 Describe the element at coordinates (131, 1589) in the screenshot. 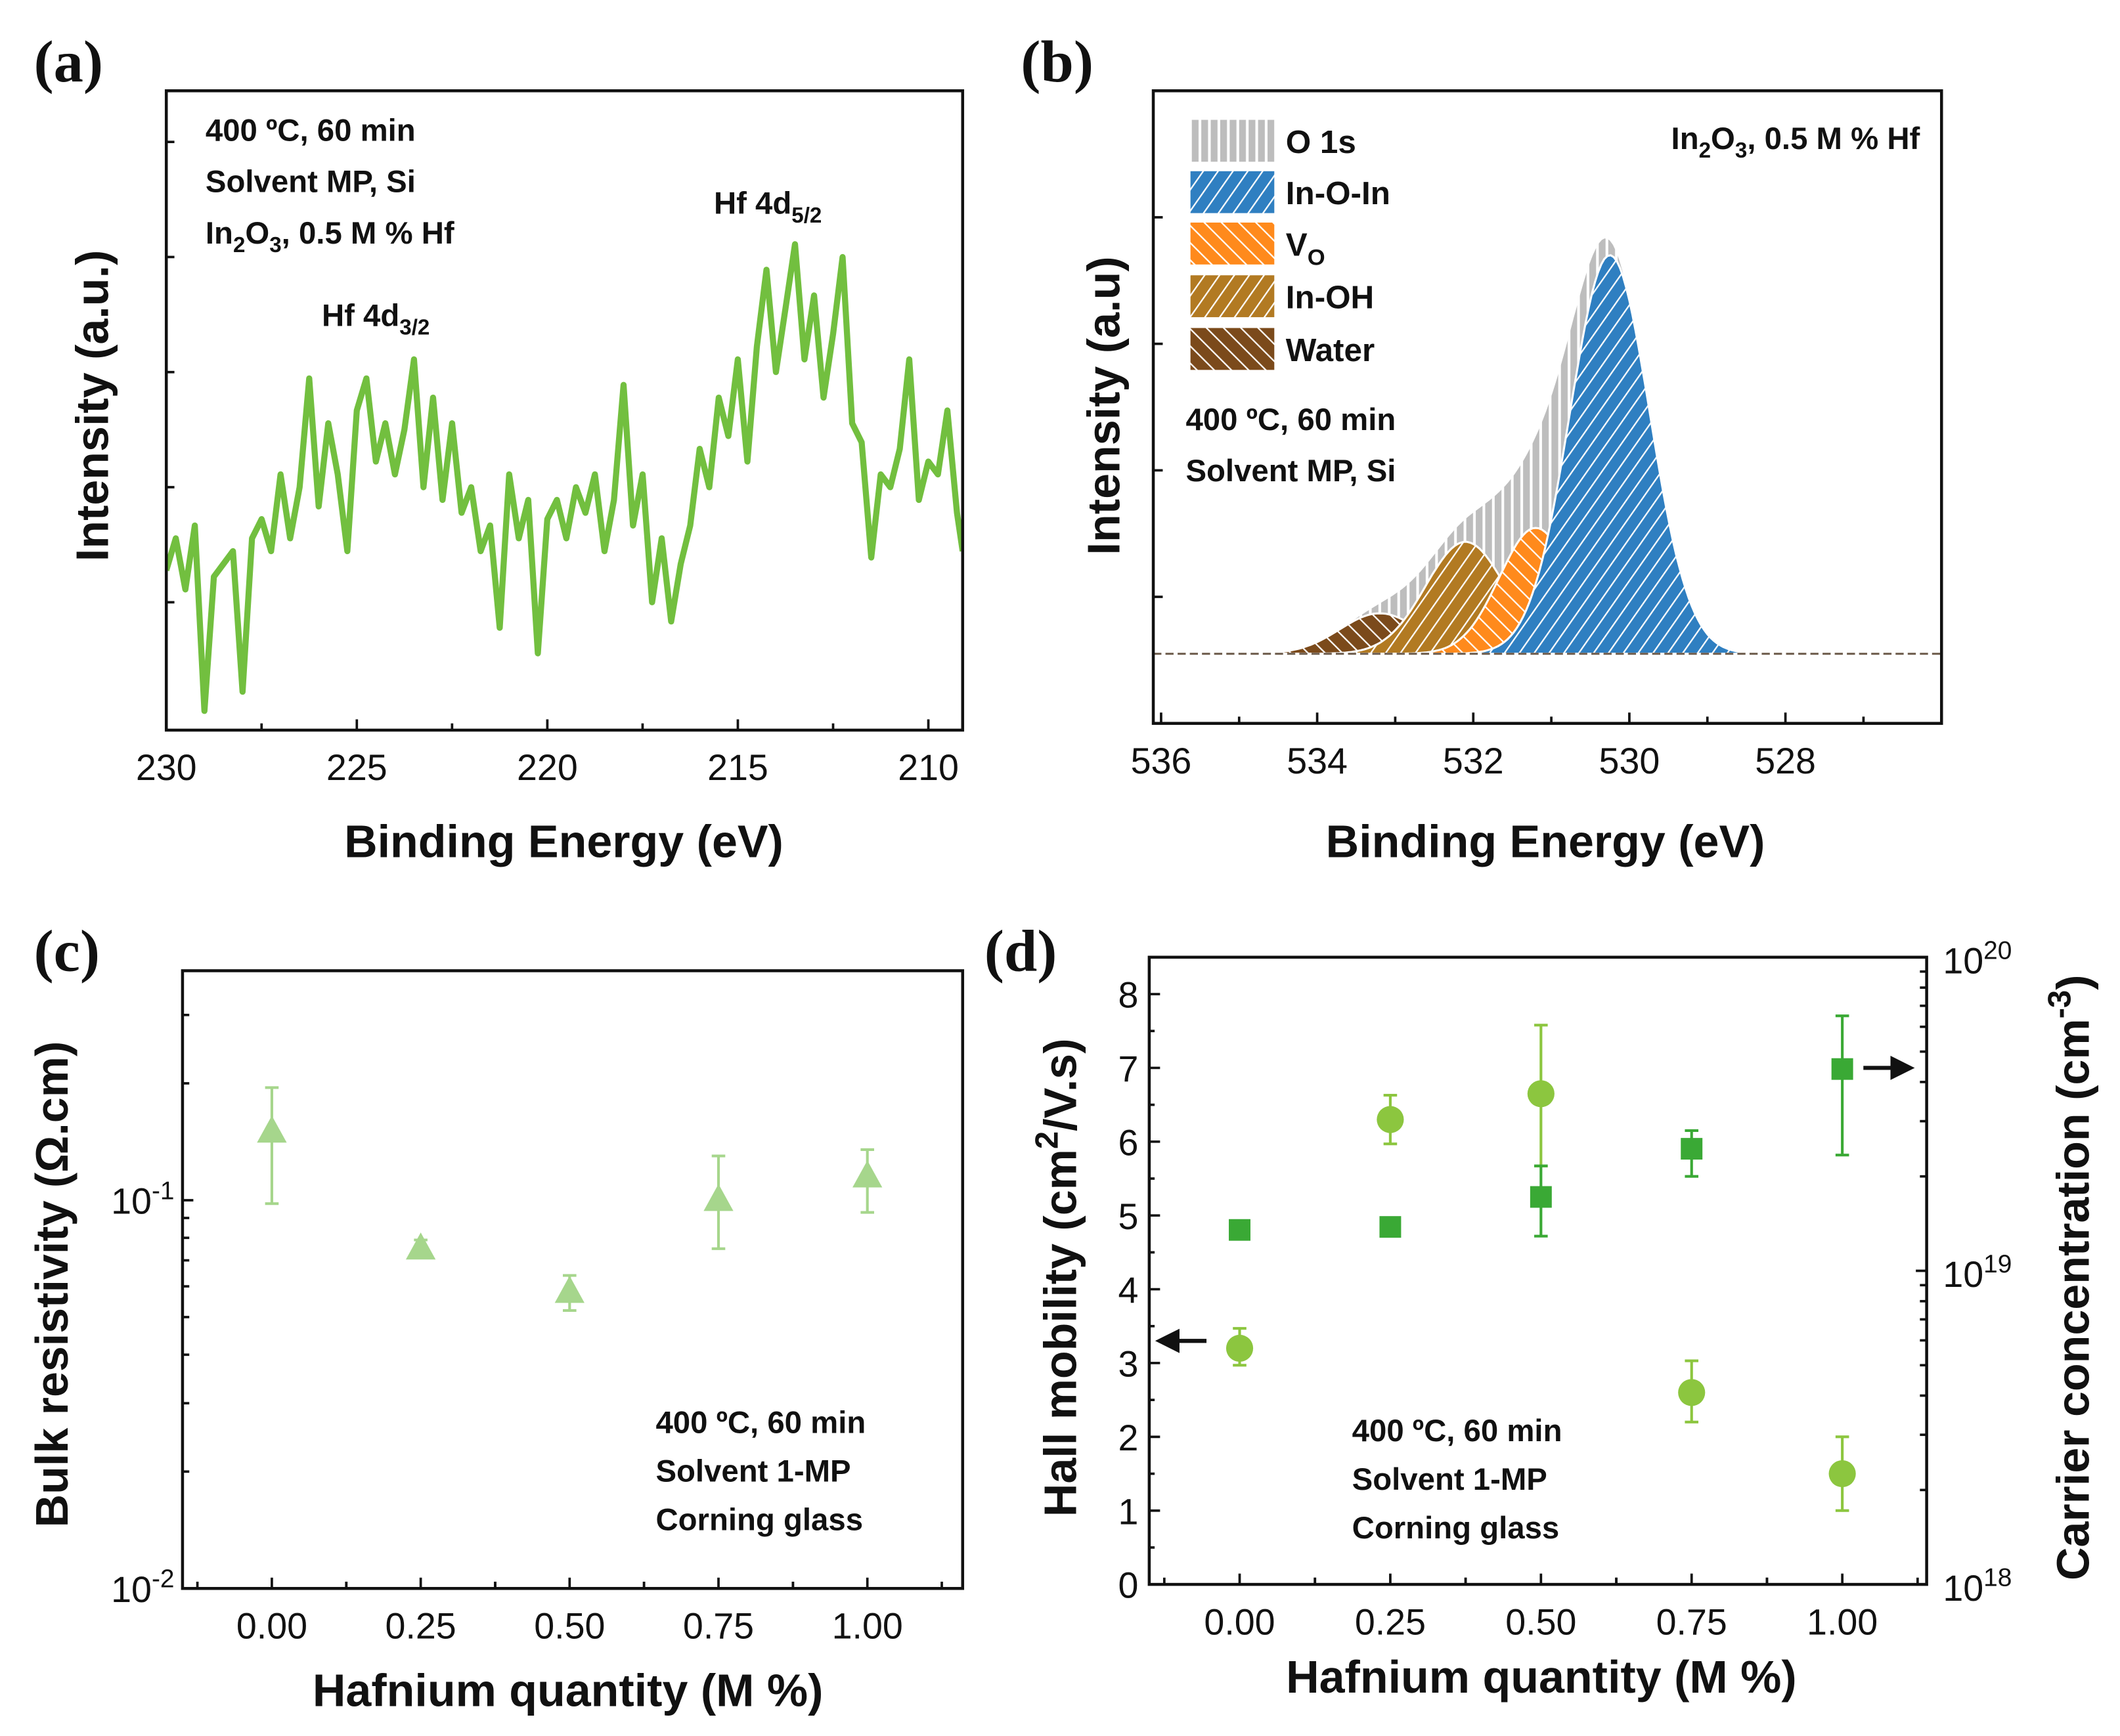

I see `y-tick-label-c-part: 10` at that location.